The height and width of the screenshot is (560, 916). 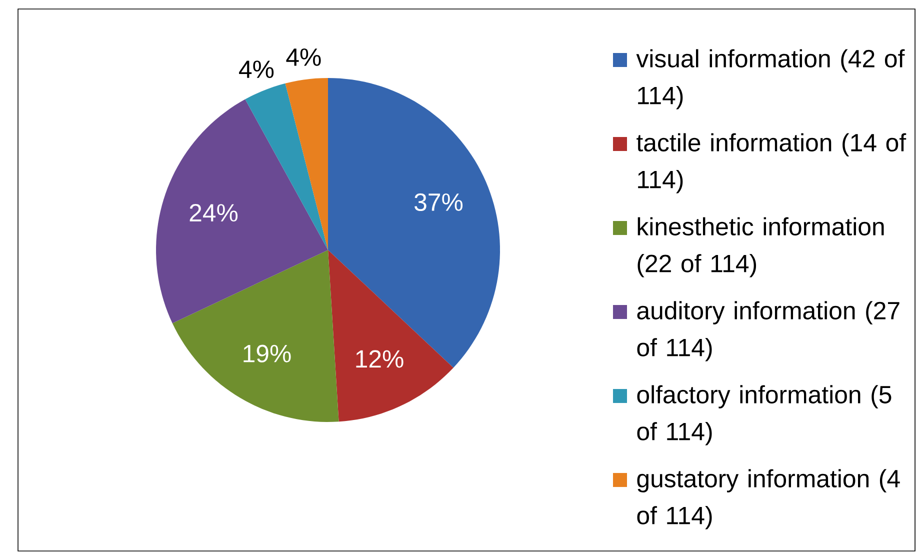 I want to click on legend-label: tactile information (14 of 114), so click(x=771, y=163).